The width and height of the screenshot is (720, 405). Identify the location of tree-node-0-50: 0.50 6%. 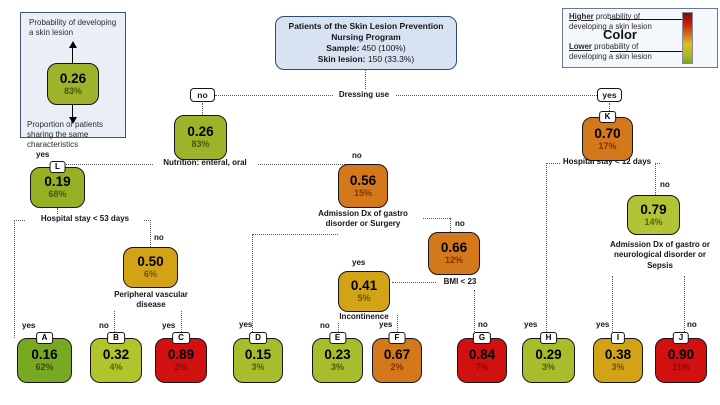
(150, 267).